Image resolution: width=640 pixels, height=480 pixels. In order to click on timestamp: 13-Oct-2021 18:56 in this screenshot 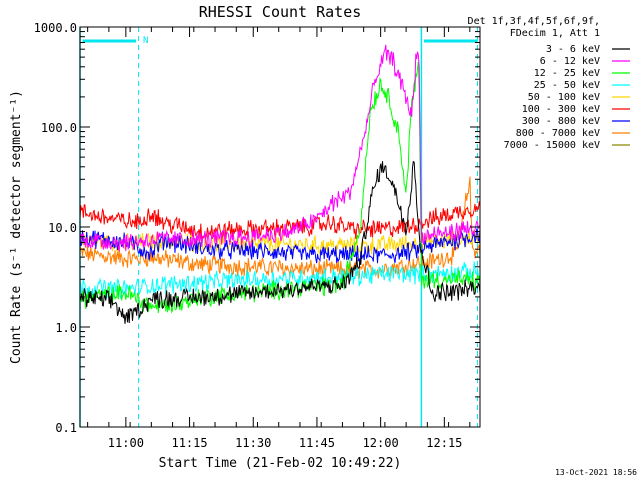, I will do `click(596, 472)`.